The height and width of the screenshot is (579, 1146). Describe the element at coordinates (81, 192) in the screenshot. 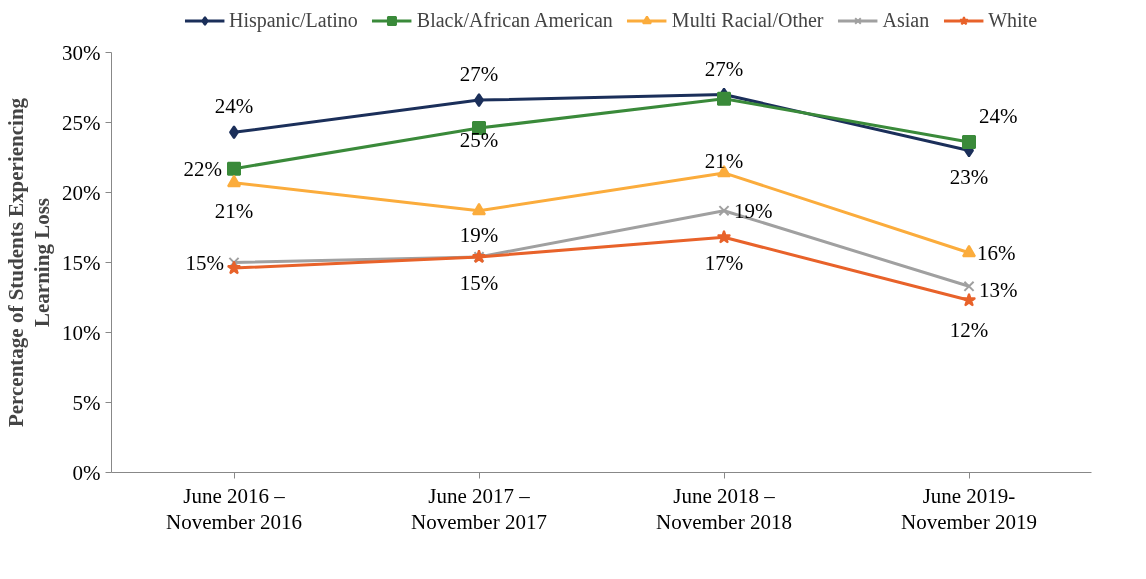

I see `y-tick-label: 20%` at that location.